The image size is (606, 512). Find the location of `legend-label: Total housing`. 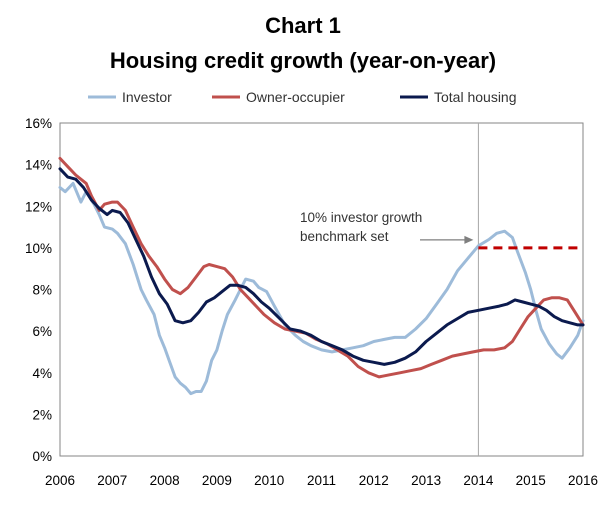

legend-label: Total housing is located at coordinates (475, 97).